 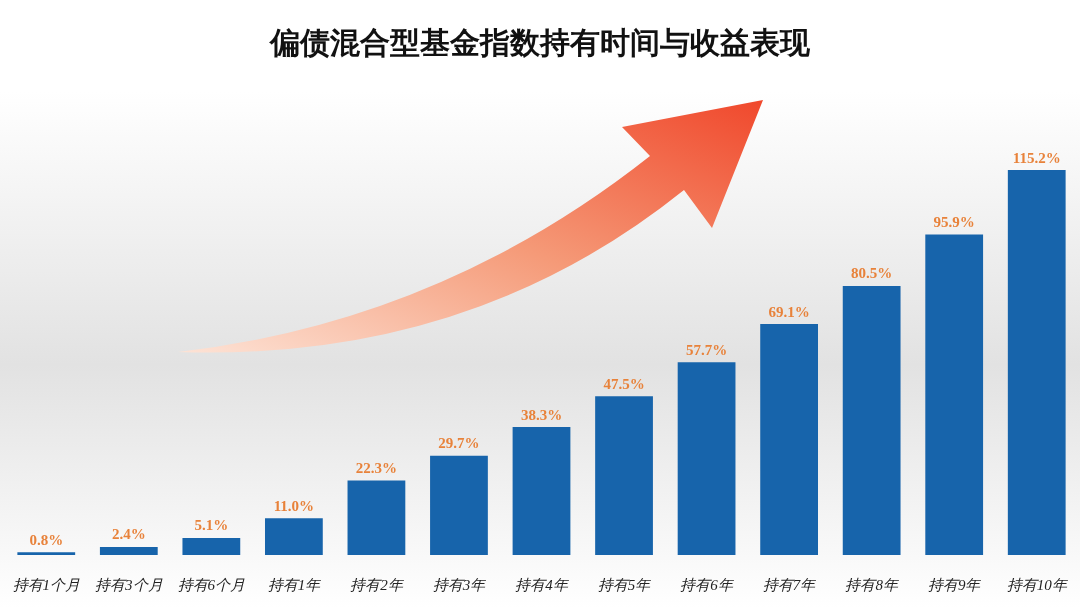 What do you see at coordinates (1036, 157) in the screenshot?
I see `data-label: 115.2%` at bounding box center [1036, 157].